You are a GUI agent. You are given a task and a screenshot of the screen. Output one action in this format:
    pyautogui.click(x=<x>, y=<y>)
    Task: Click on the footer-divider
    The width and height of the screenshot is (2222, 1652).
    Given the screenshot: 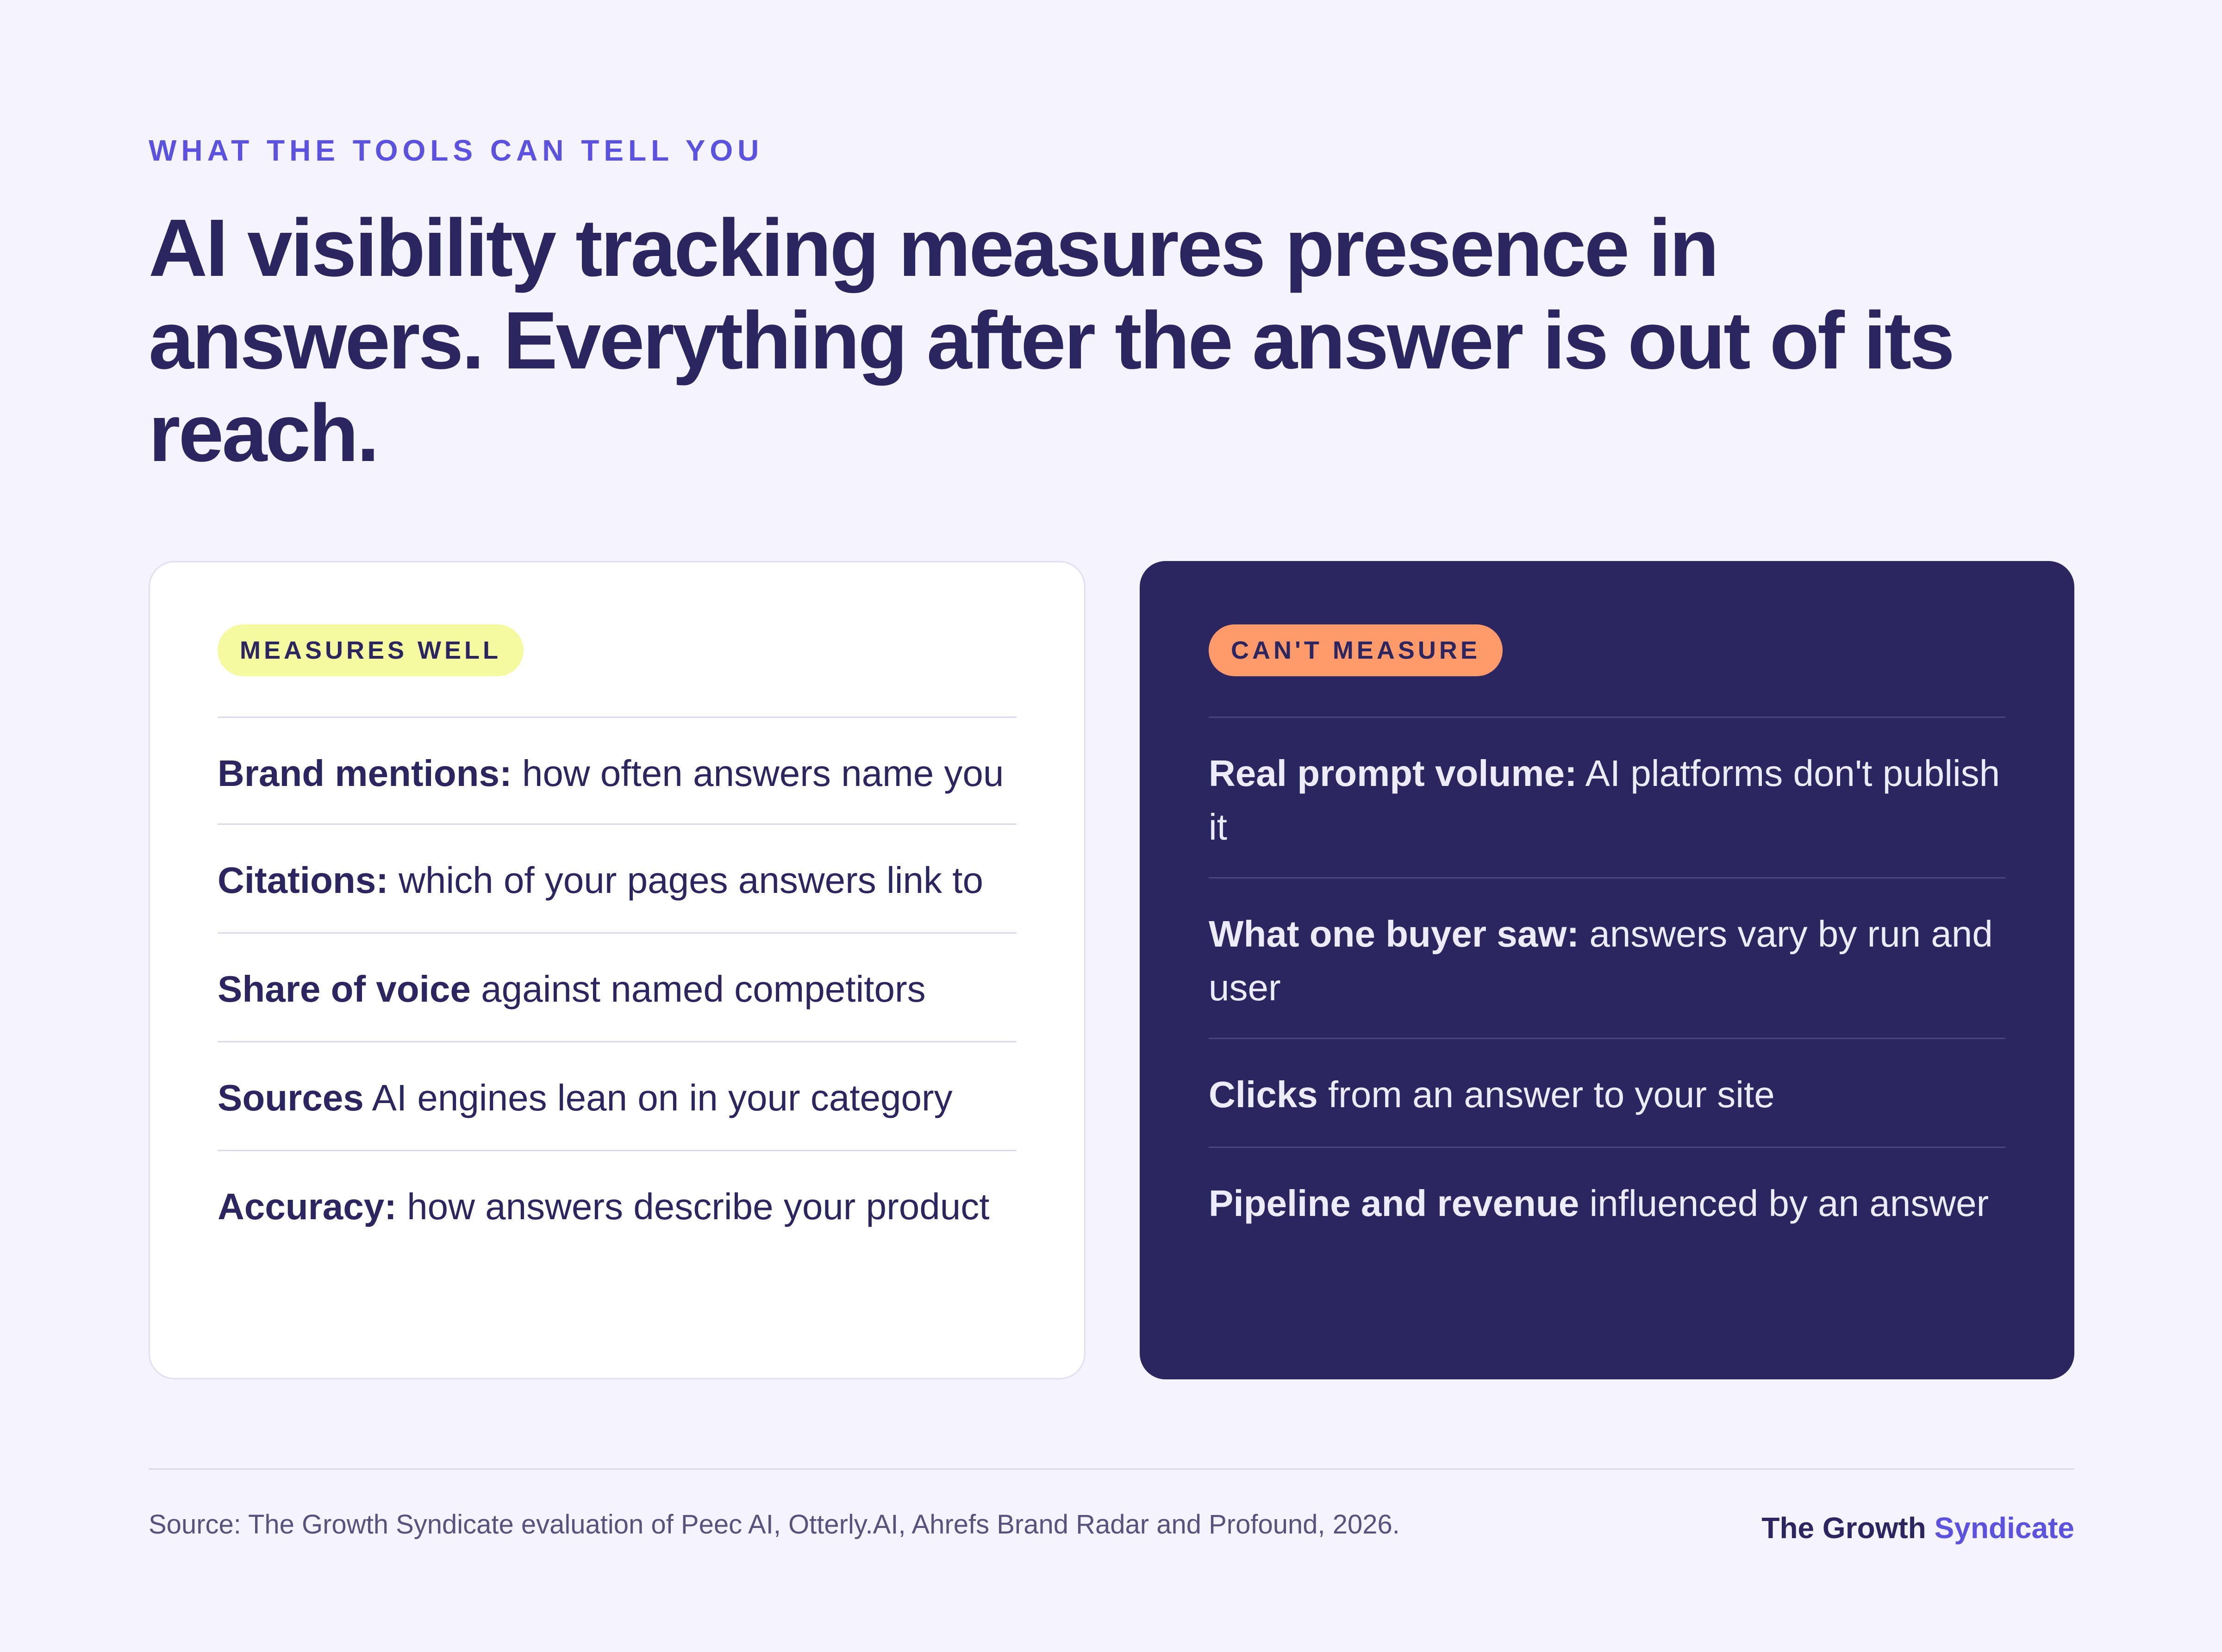 What is the action you would take?
    pyautogui.click(x=1111, y=1469)
    